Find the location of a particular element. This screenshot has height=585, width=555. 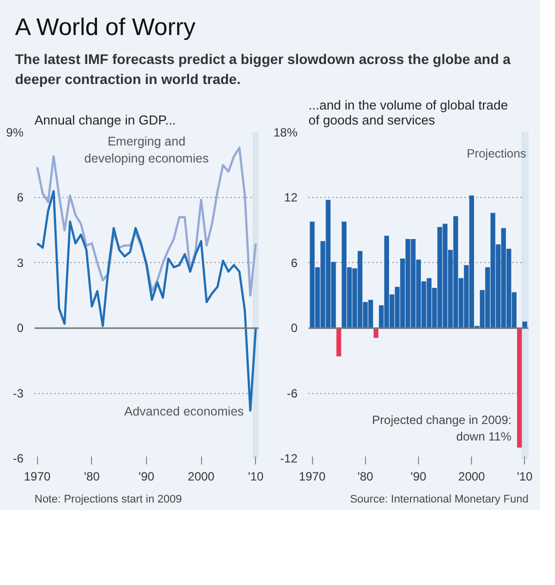

y-tick-label: 12 is located at coordinates (291, 197).